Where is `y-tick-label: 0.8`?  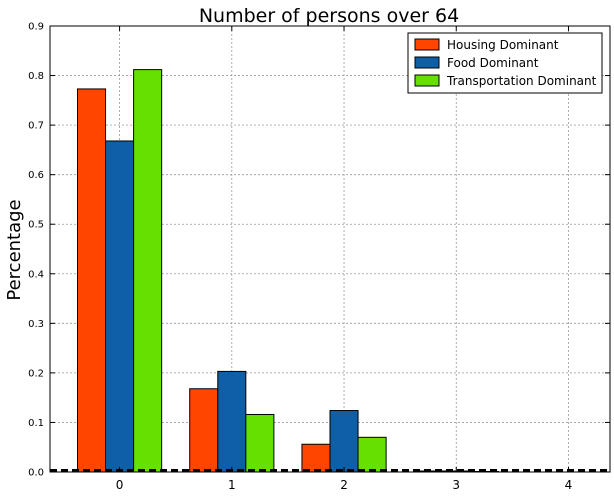 y-tick-label: 0.8 is located at coordinates (36, 76).